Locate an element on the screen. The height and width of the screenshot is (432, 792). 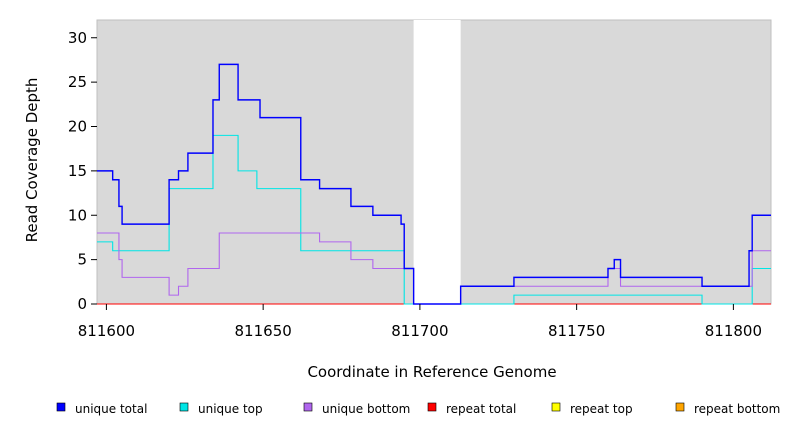
series-line-unique-bottom is located at coordinates (434, 268).